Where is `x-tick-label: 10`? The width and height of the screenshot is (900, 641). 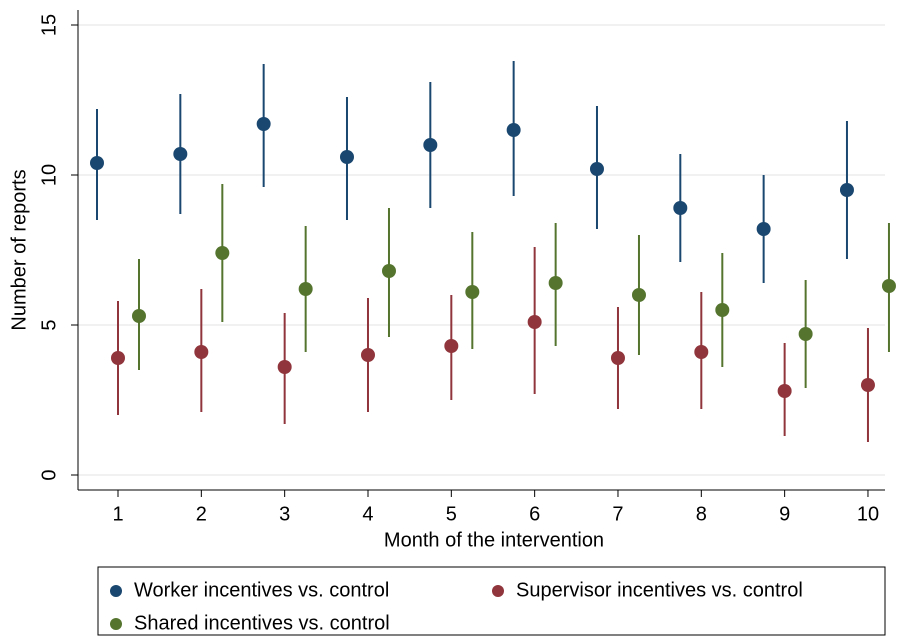 x-tick-label: 10 is located at coordinates (868, 514).